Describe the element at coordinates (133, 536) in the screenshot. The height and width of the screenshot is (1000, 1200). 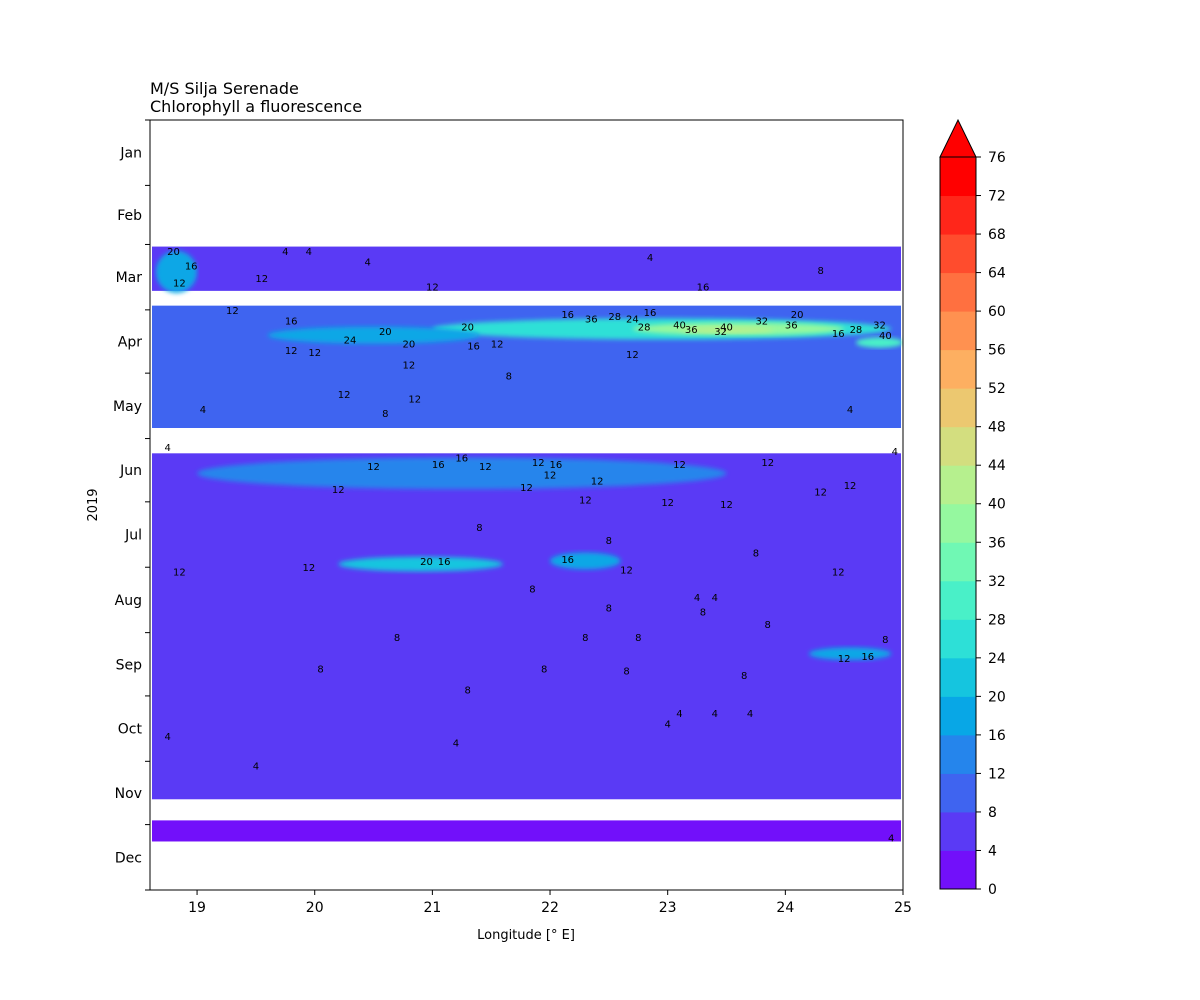
I see `y-tick-label: Jul` at that location.